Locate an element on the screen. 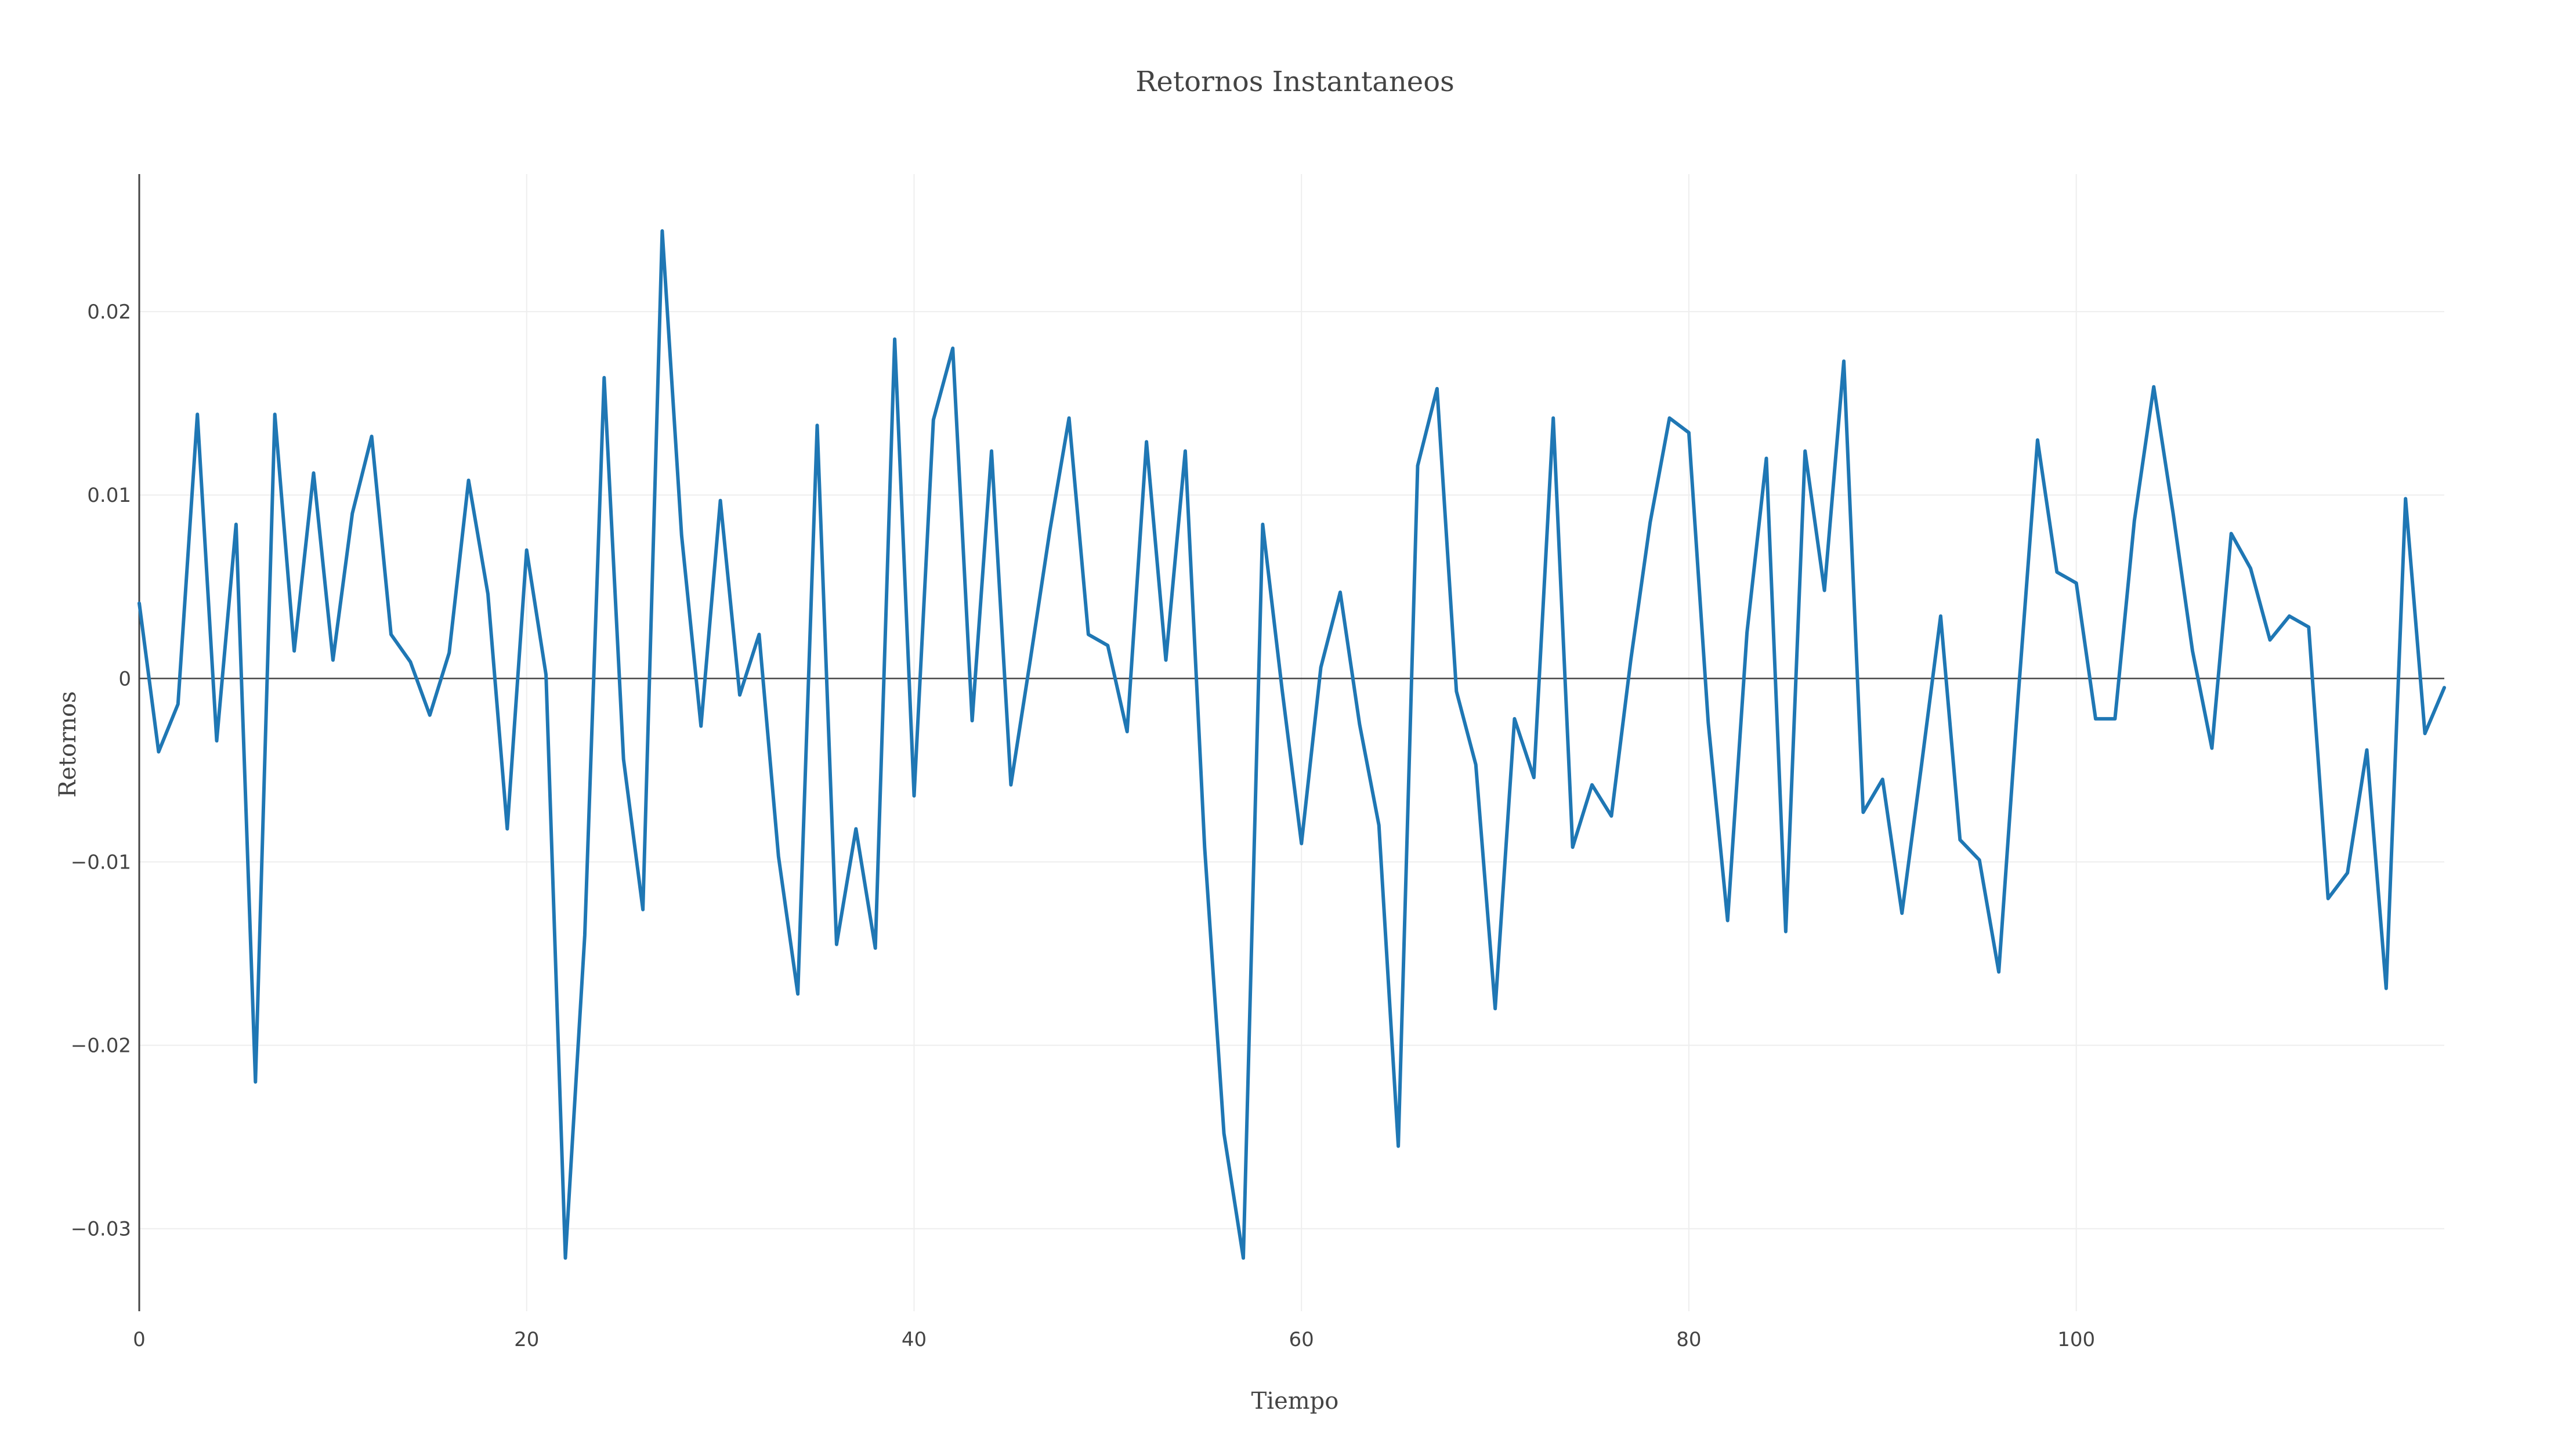 The width and height of the screenshot is (2576, 1447). y-axis-label: Retornos is located at coordinates (68, 744).